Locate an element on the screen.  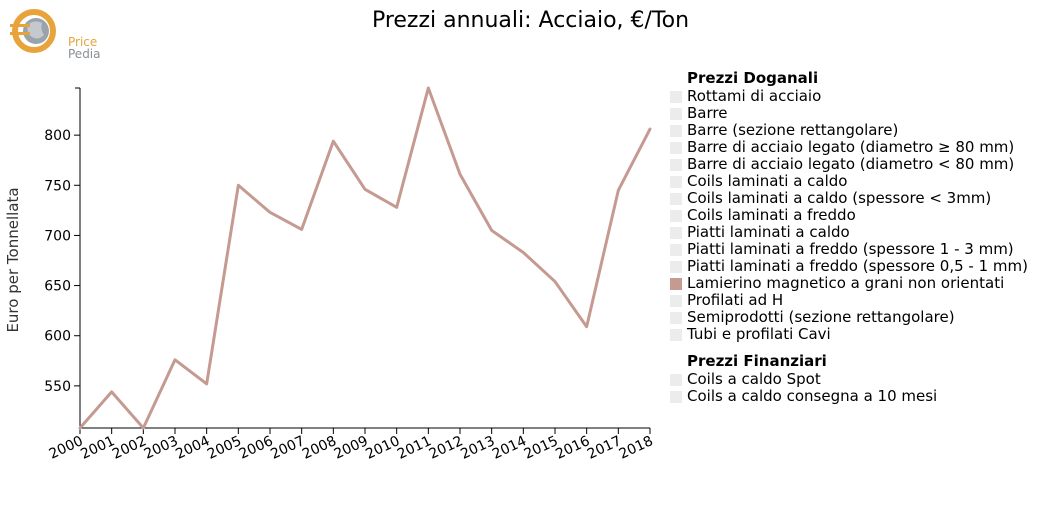
y-tick-label: 550 is located at coordinates (57, 387).